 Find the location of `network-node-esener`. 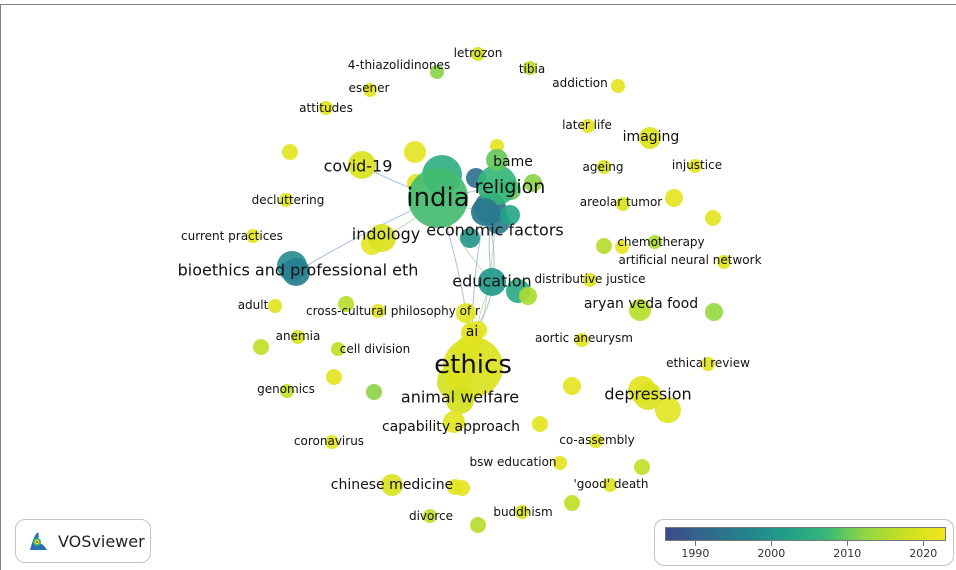

network-node-esener is located at coordinates (370, 90).